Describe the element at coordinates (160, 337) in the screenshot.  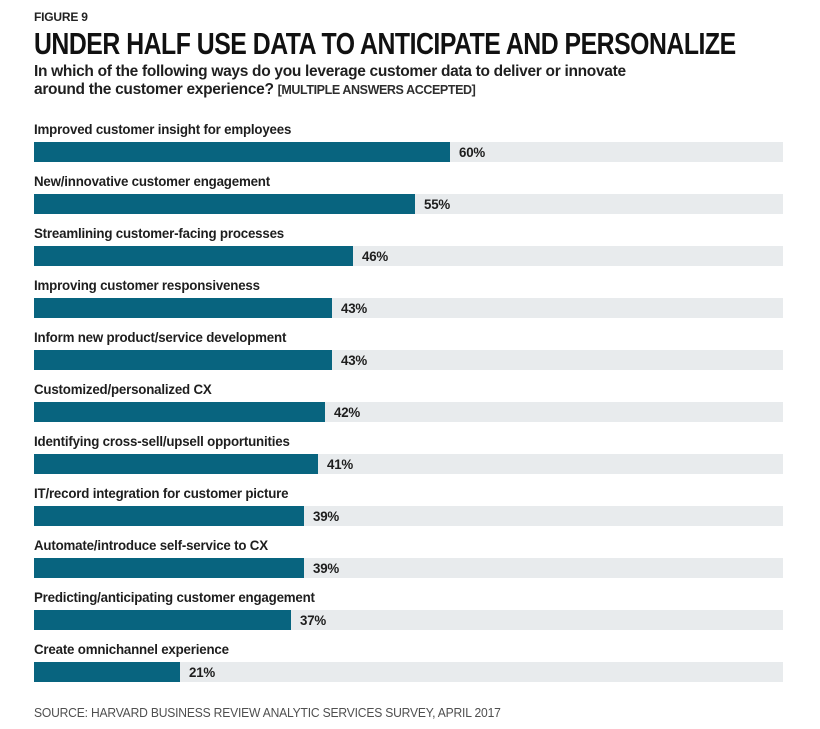
I see `bar-label: Inform new product/service development` at that location.